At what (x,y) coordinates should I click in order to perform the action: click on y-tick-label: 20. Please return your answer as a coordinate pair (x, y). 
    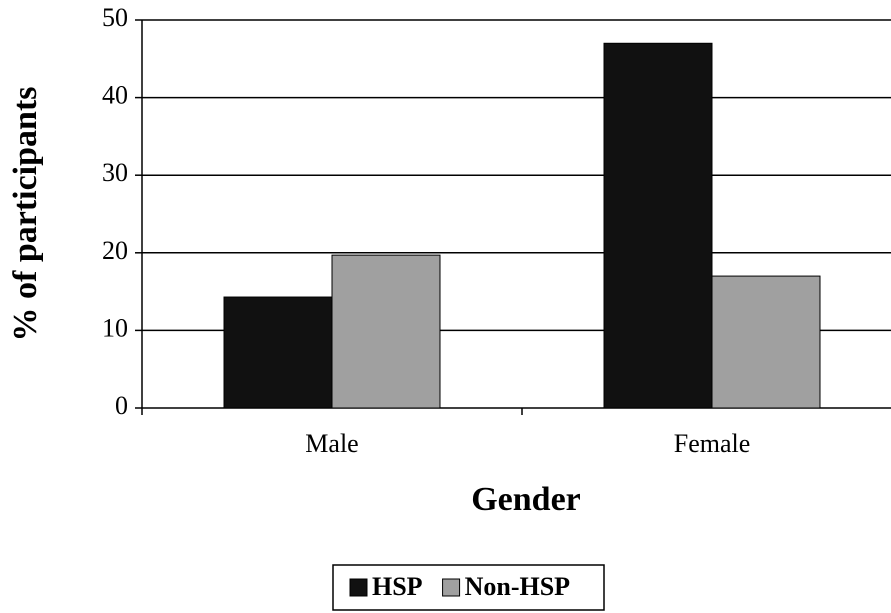
    Looking at the image, I should click on (115, 250).